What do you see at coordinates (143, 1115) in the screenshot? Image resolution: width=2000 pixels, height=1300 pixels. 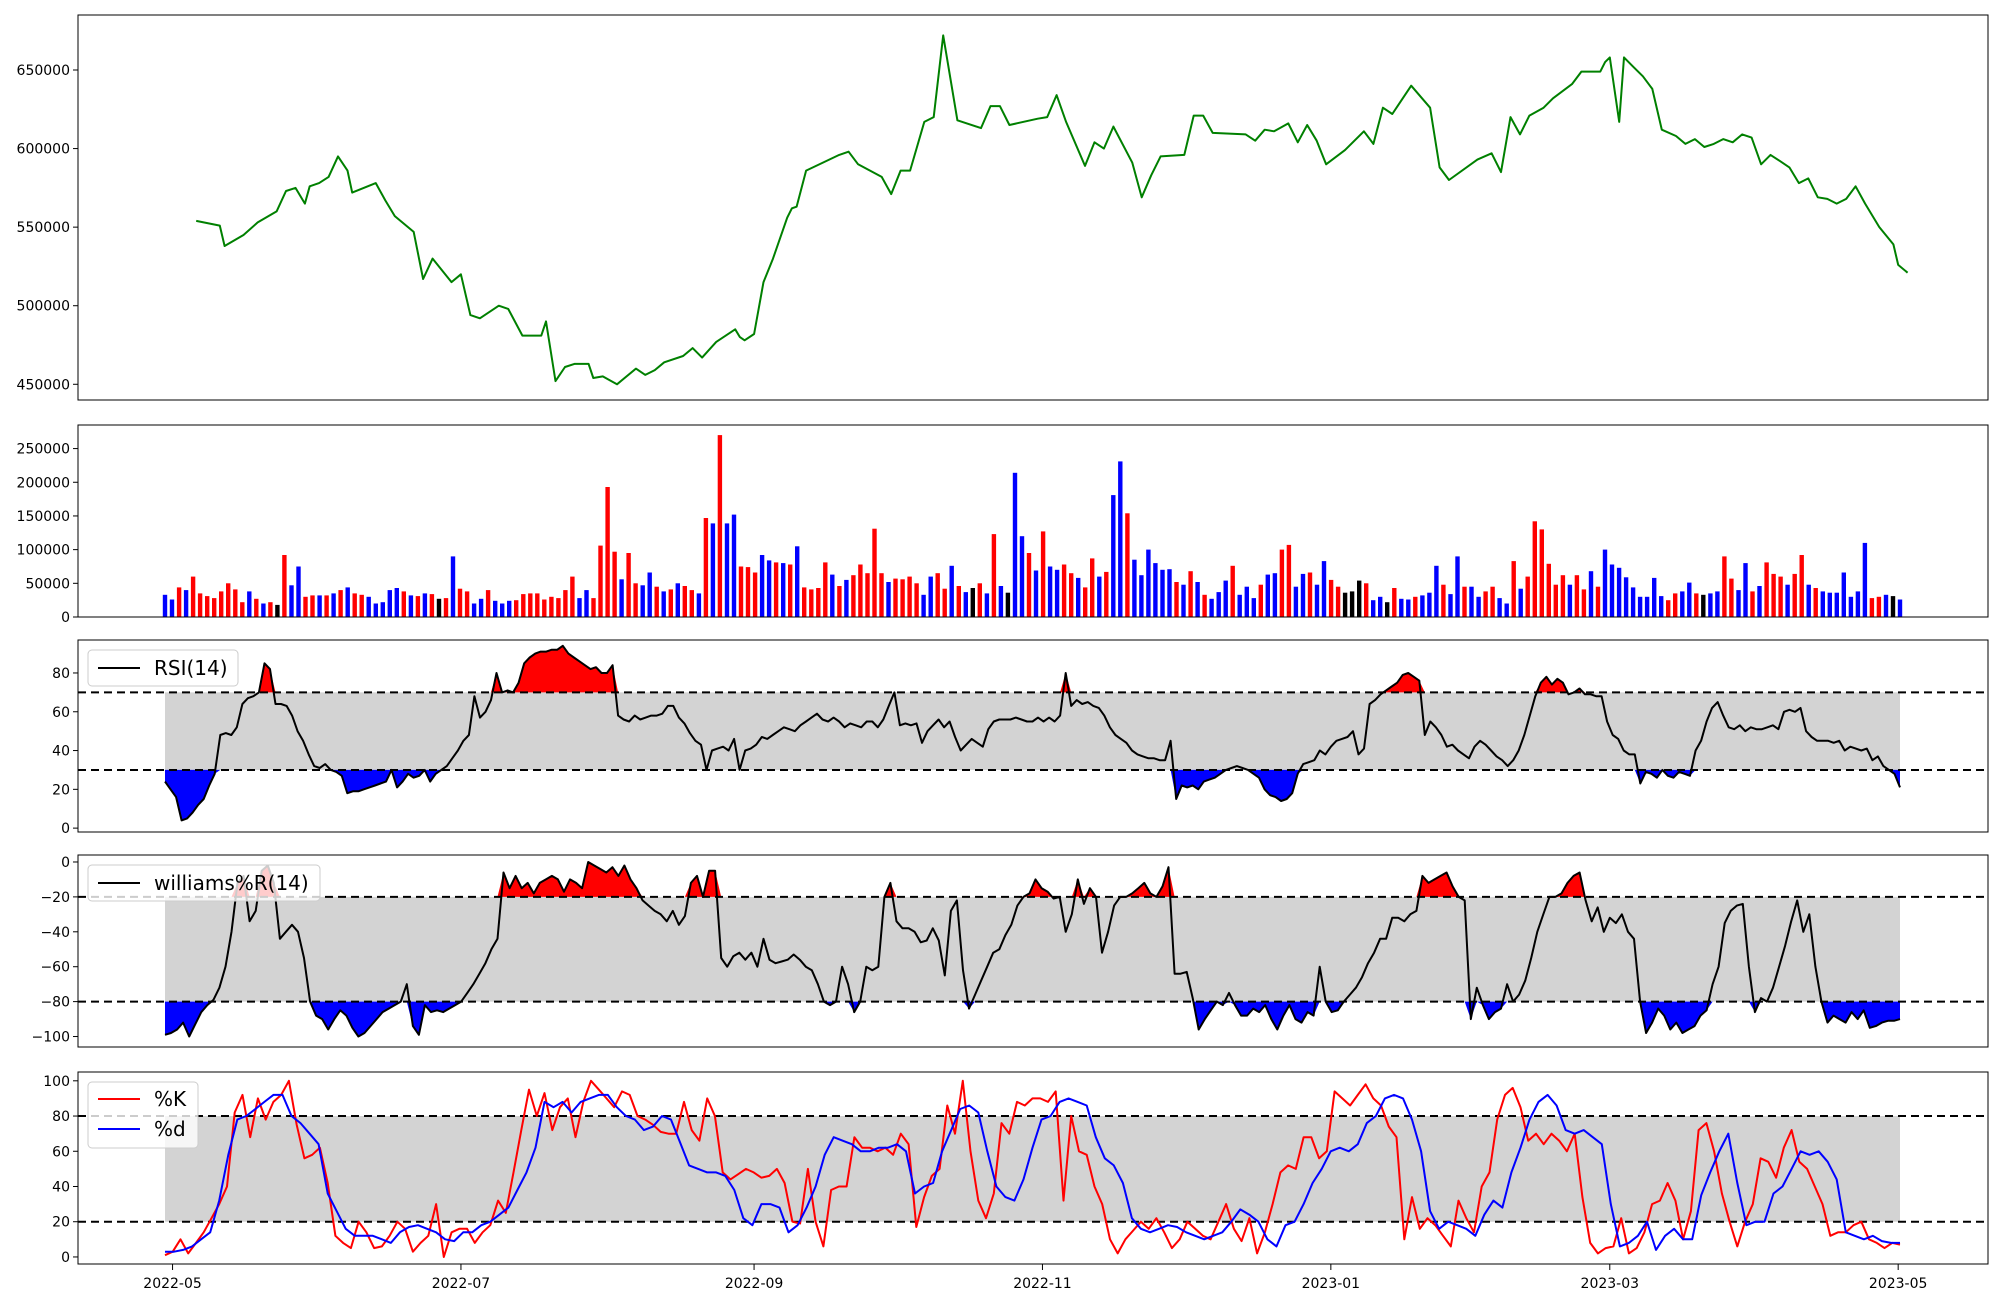 I see `stochastic-legend: %K %d` at bounding box center [143, 1115].